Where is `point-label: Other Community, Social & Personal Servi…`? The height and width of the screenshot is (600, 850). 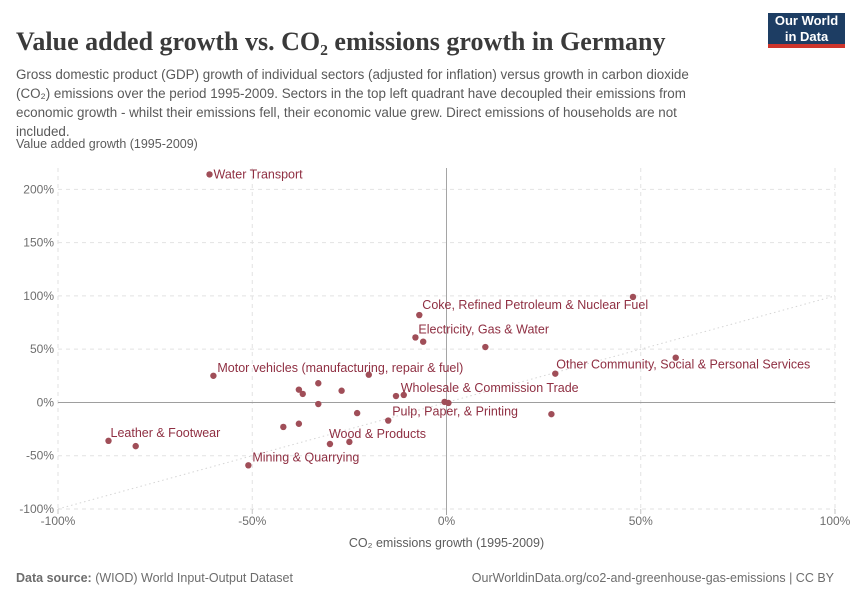 point-label: Other Community, Social & Personal Servi… is located at coordinates (683, 365).